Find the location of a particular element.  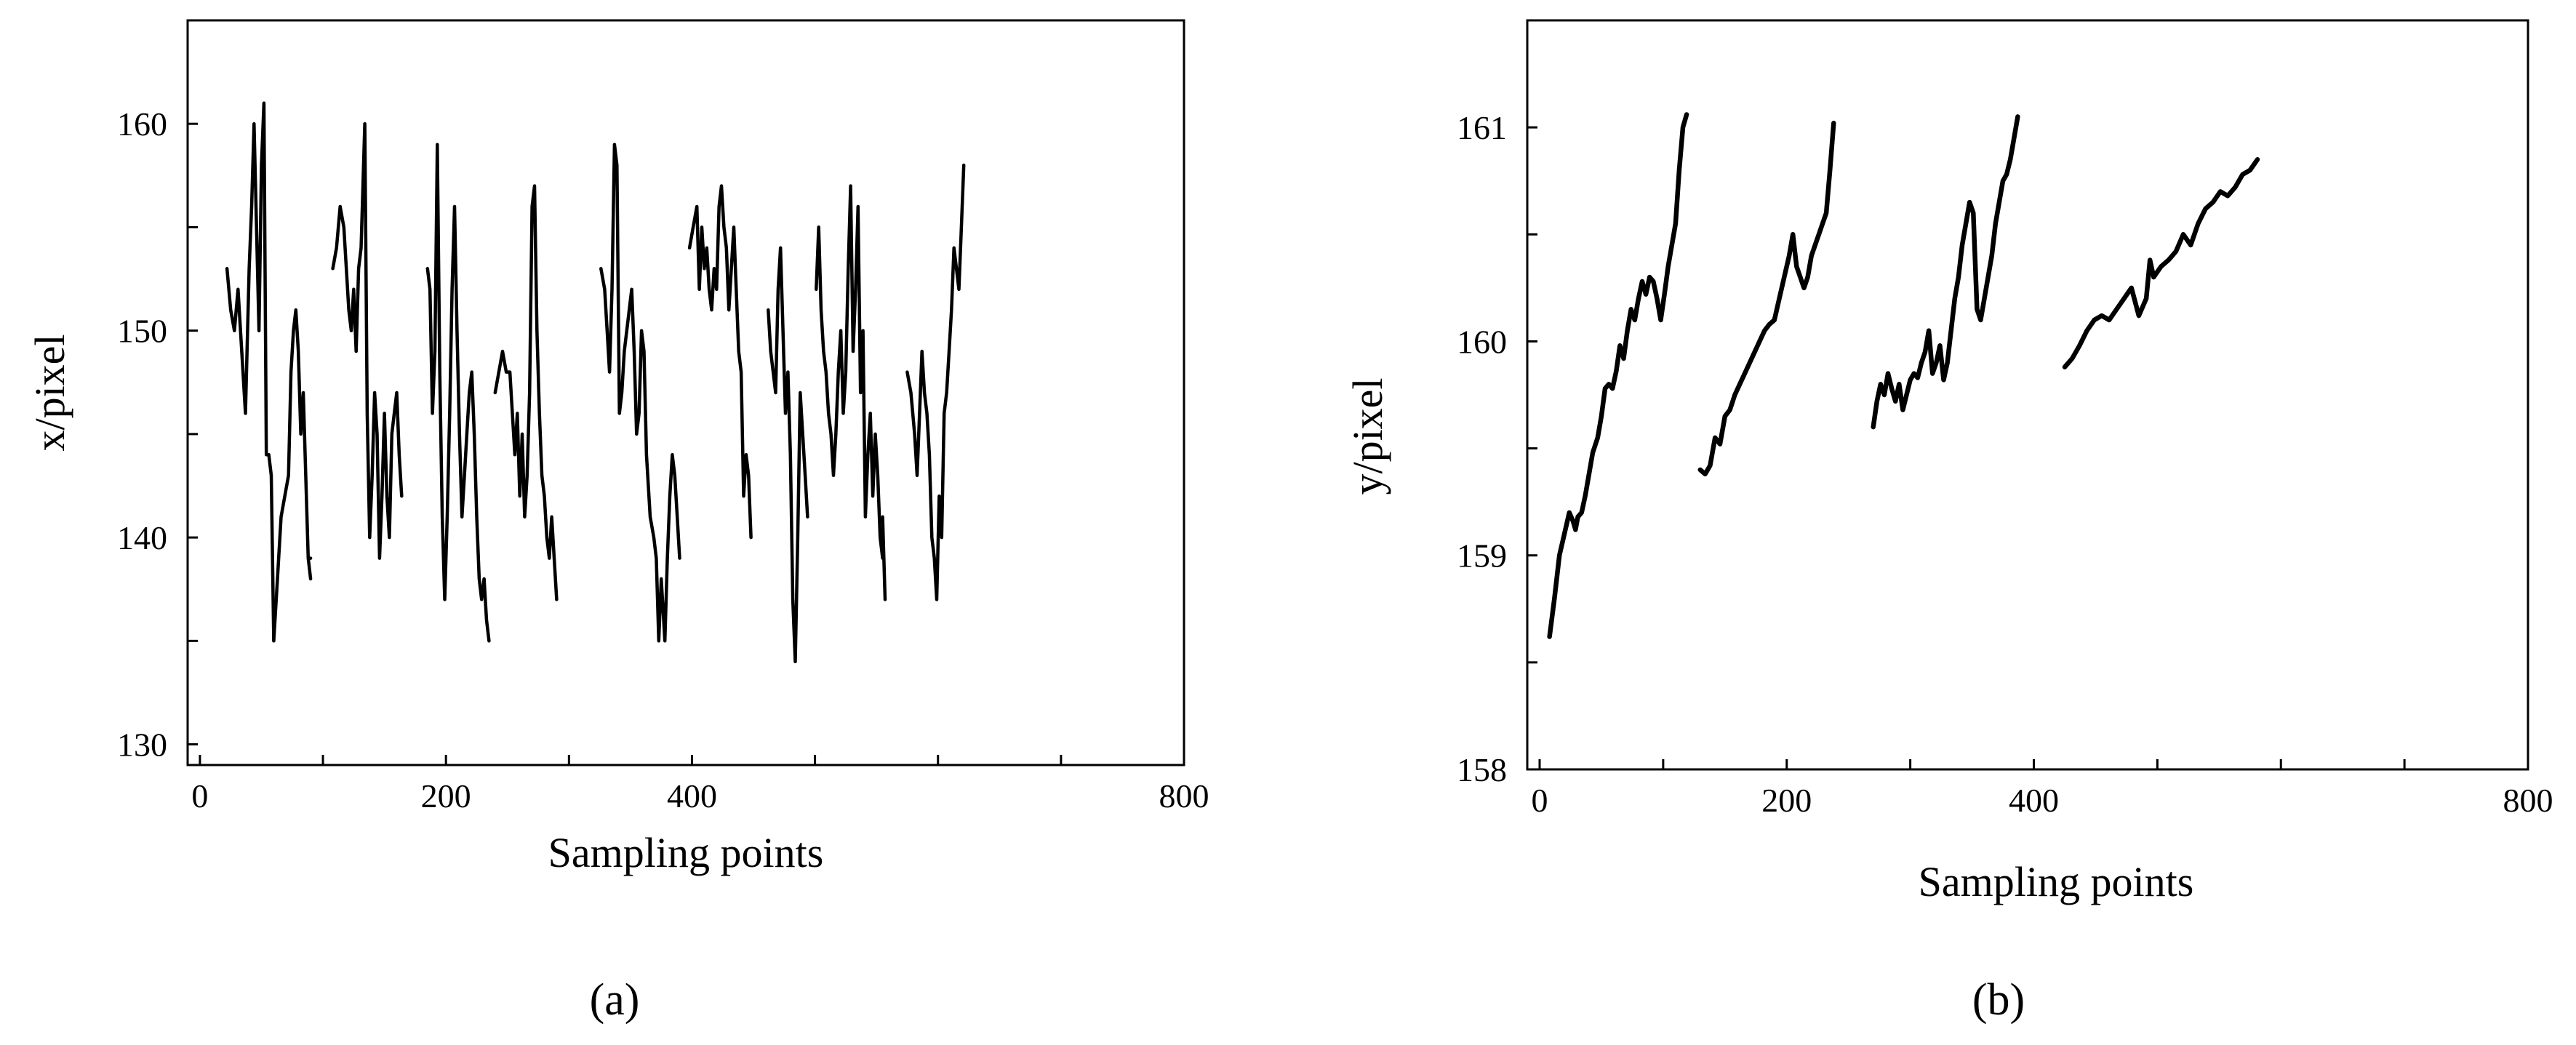

y-tick-label: 159 is located at coordinates (1482, 555).